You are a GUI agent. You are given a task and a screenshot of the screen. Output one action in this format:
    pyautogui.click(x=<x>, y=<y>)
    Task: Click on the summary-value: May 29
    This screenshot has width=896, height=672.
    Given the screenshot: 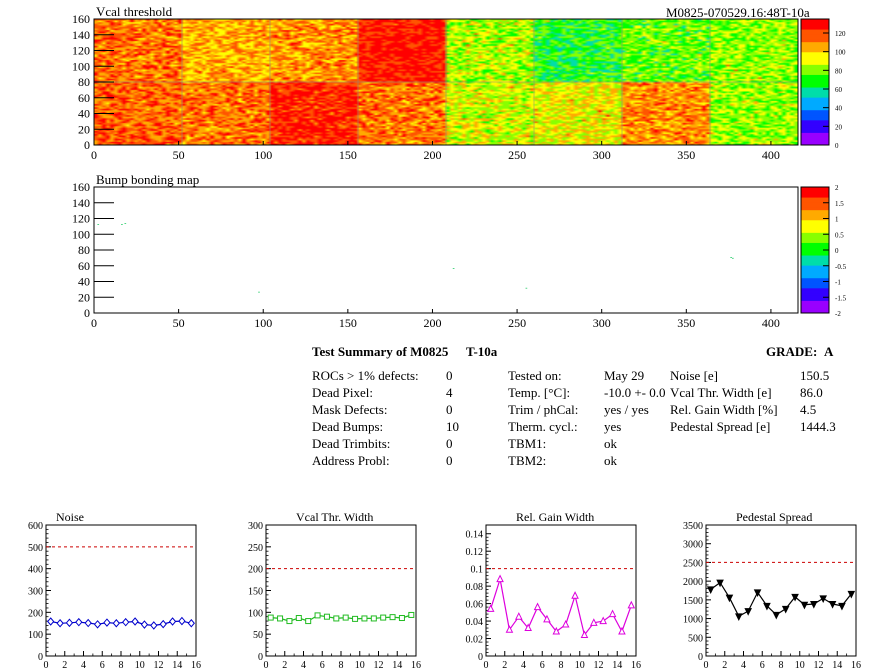 What is the action you would take?
    pyautogui.click(x=624, y=375)
    